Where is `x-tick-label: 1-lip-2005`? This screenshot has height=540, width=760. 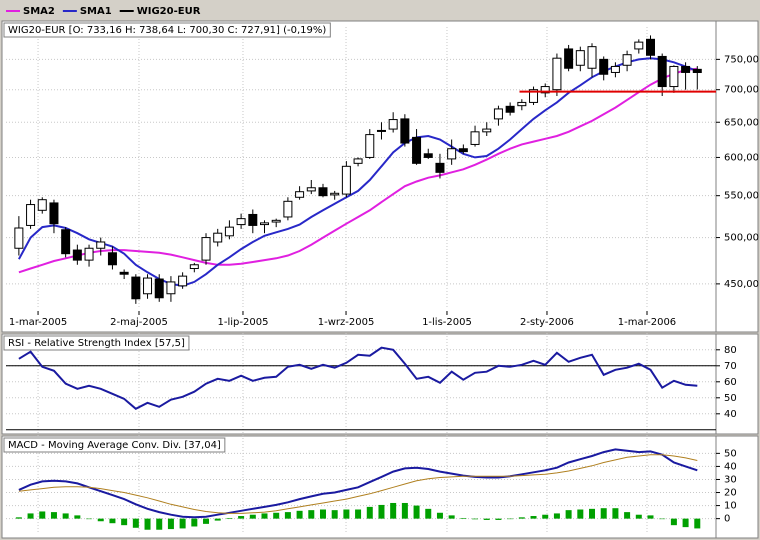
x-tick-label: 1-lip-2005 is located at coordinates (243, 322).